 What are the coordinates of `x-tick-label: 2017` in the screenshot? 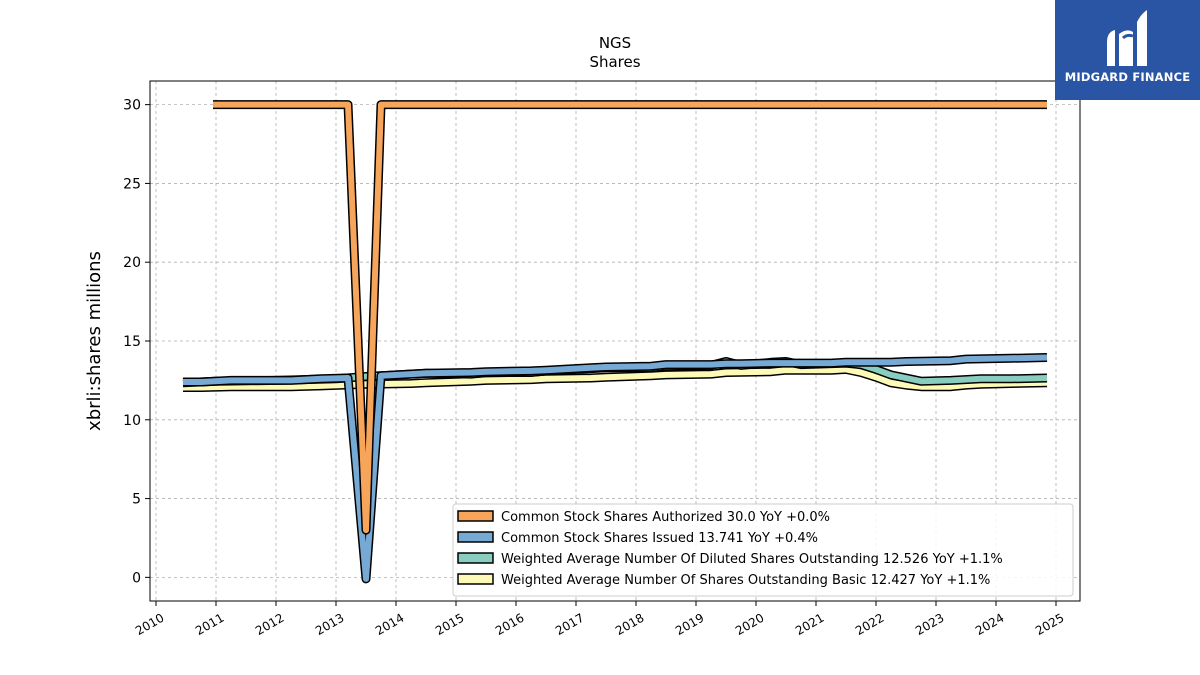 It's located at (569, 624).